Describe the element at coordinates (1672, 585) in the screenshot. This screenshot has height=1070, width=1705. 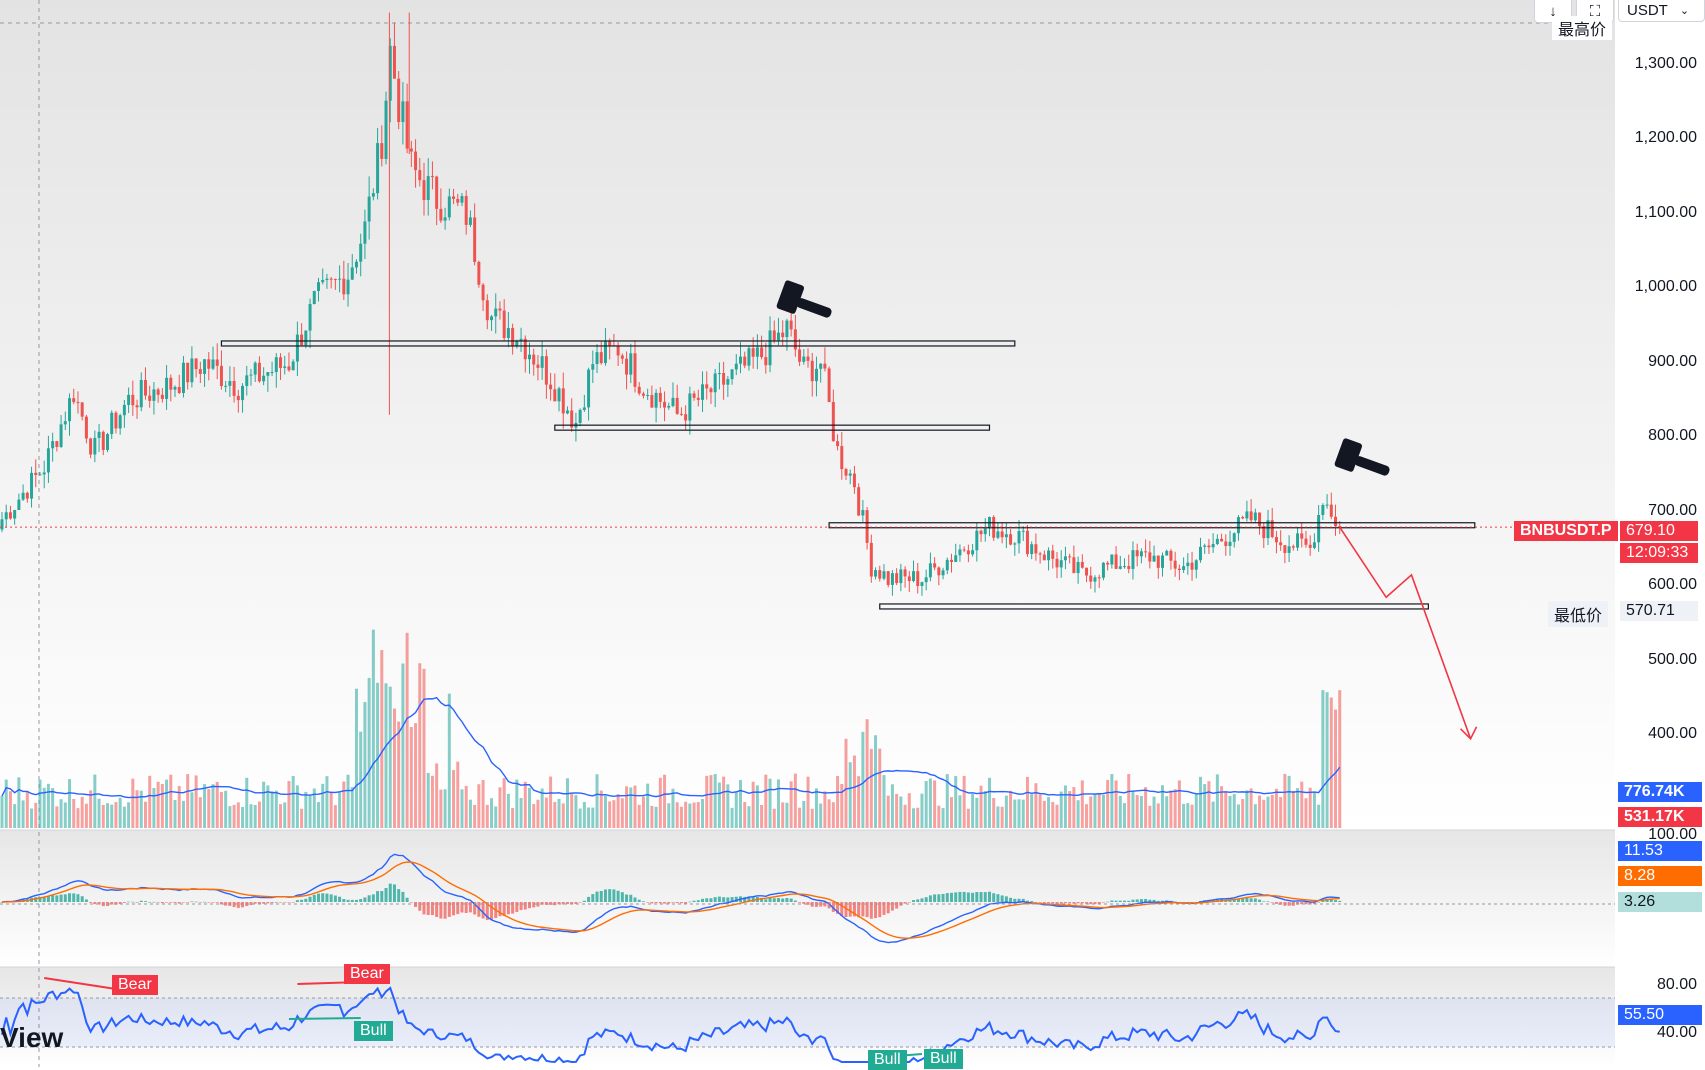
I see `price-tick-label: 600.00` at that location.